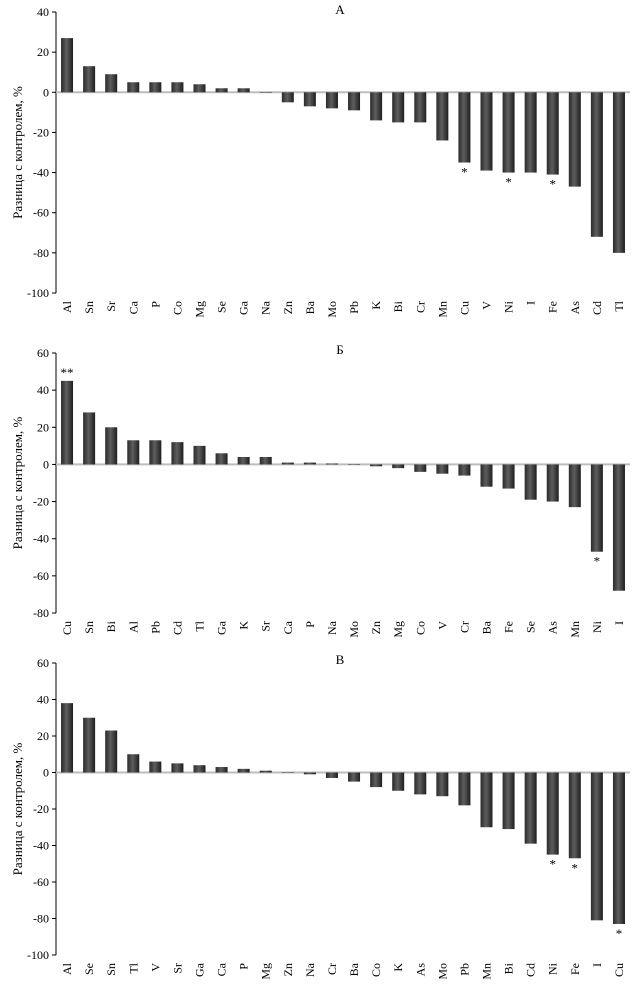  What do you see at coordinates (38, 293) in the screenshot?
I see `y-tick-label: -100` at bounding box center [38, 293].